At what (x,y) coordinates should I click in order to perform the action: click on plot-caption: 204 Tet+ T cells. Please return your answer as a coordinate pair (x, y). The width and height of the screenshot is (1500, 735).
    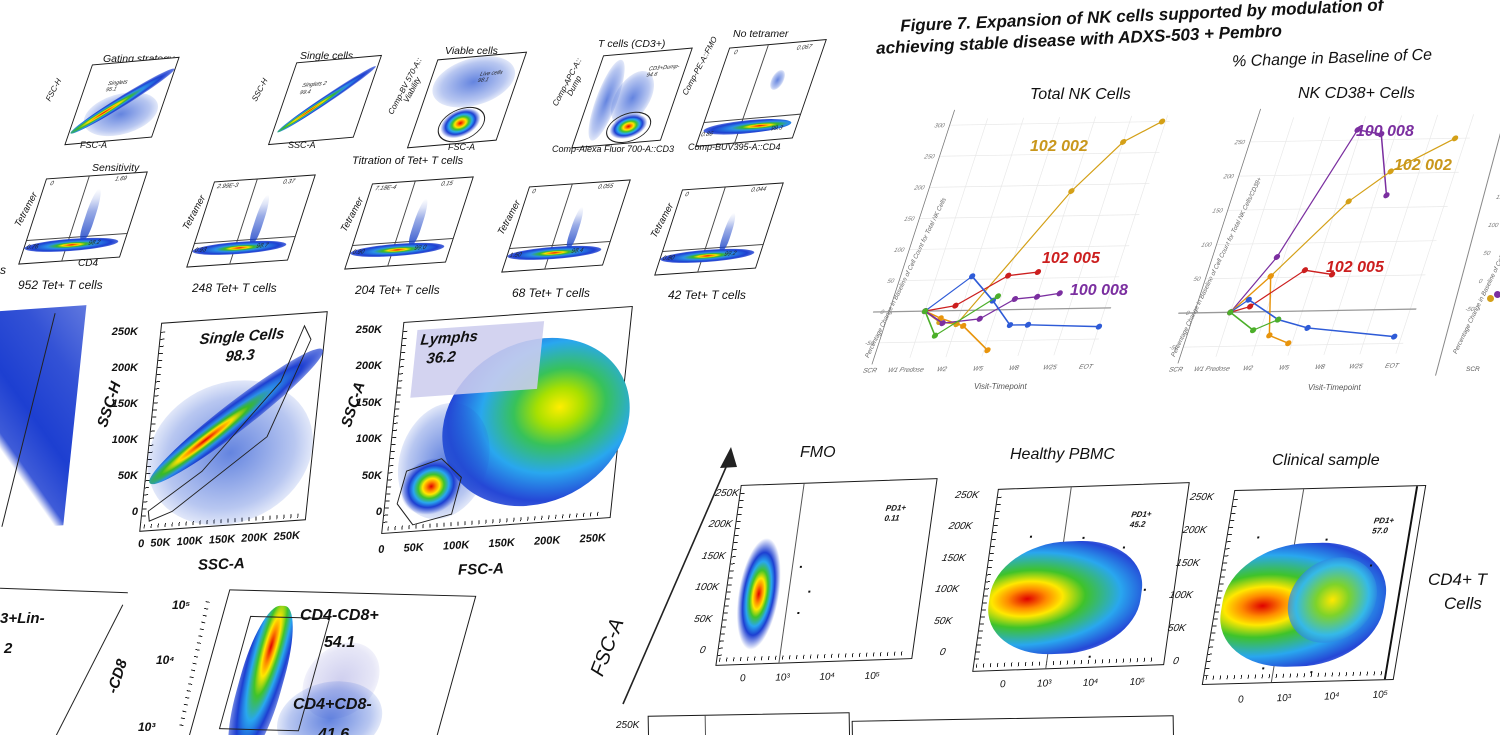
    Looking at the image, I should click on (397, 290).